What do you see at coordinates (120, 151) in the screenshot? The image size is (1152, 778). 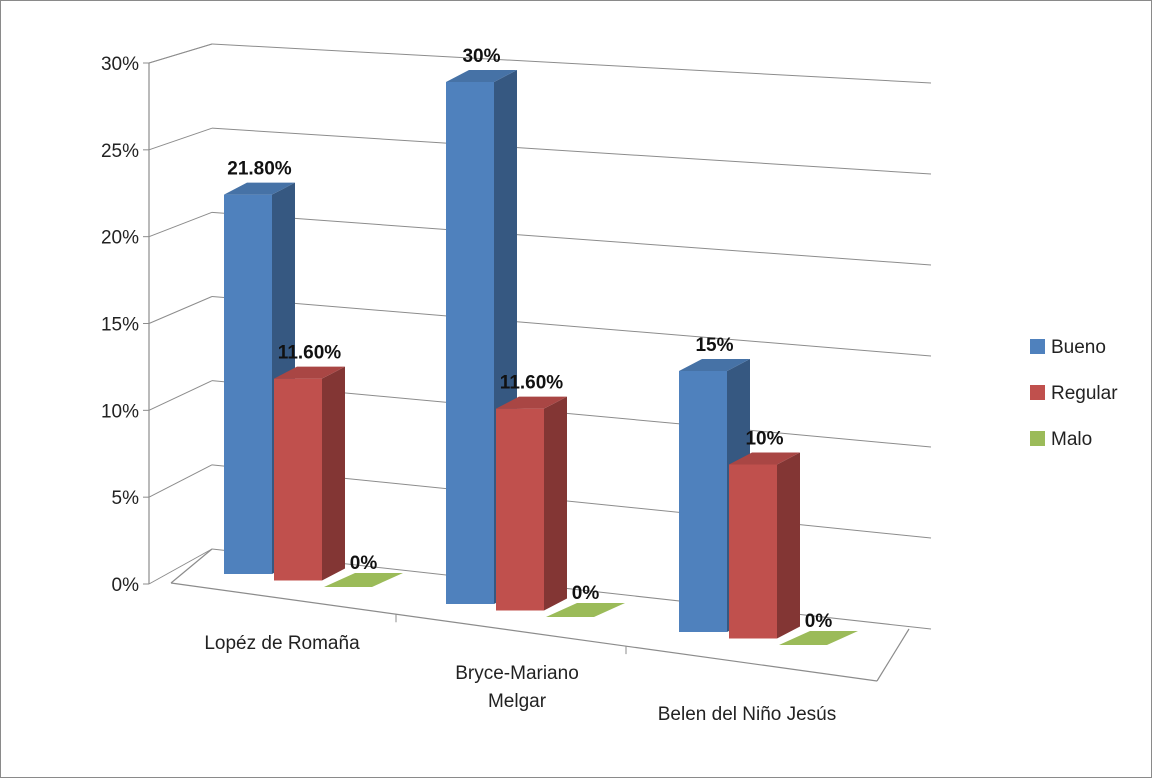 I see `y-tick-label: 25%` at bounding box center [120, 151].